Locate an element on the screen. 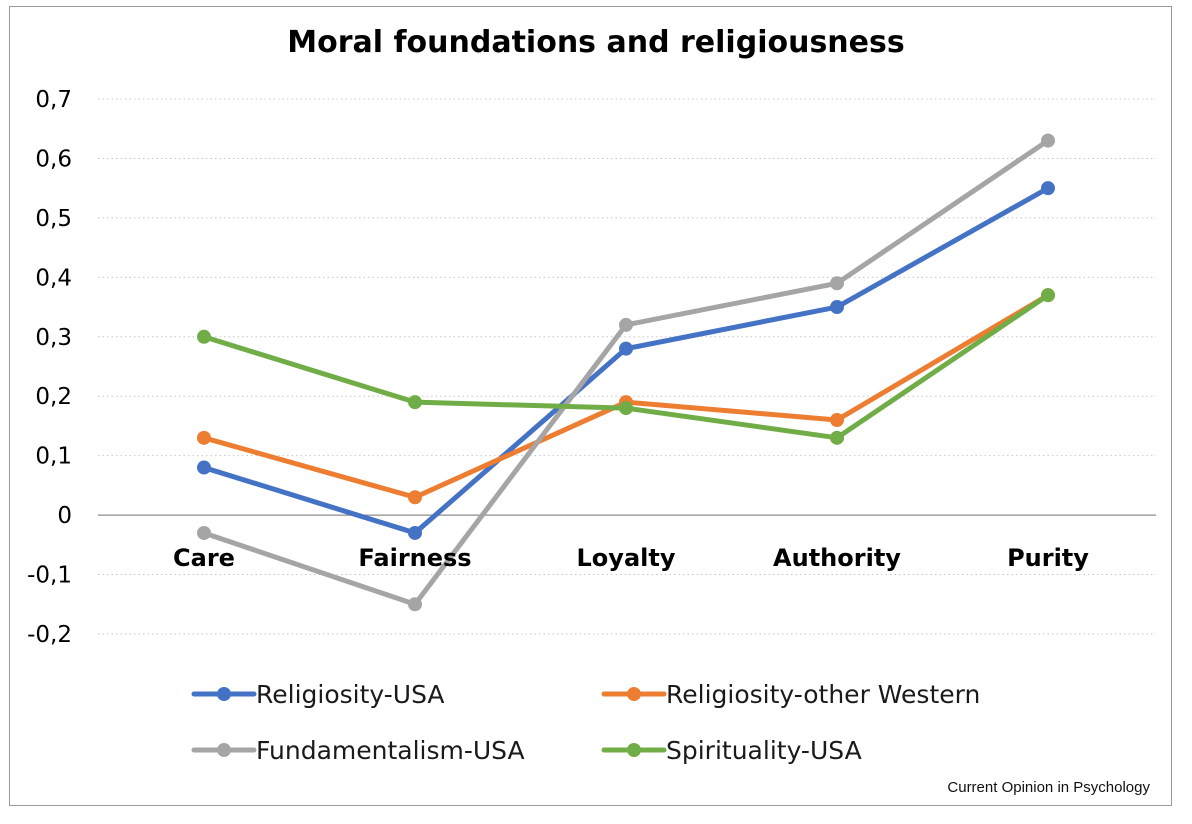 This screenshot has height=824, width=1192. legend-label: Spirituality-USA is located at coordinates (764, 750).